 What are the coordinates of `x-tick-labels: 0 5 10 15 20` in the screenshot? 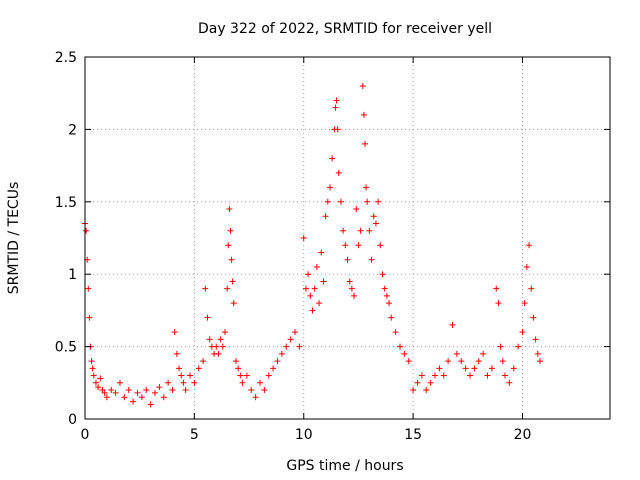 It's located at (306, 435).